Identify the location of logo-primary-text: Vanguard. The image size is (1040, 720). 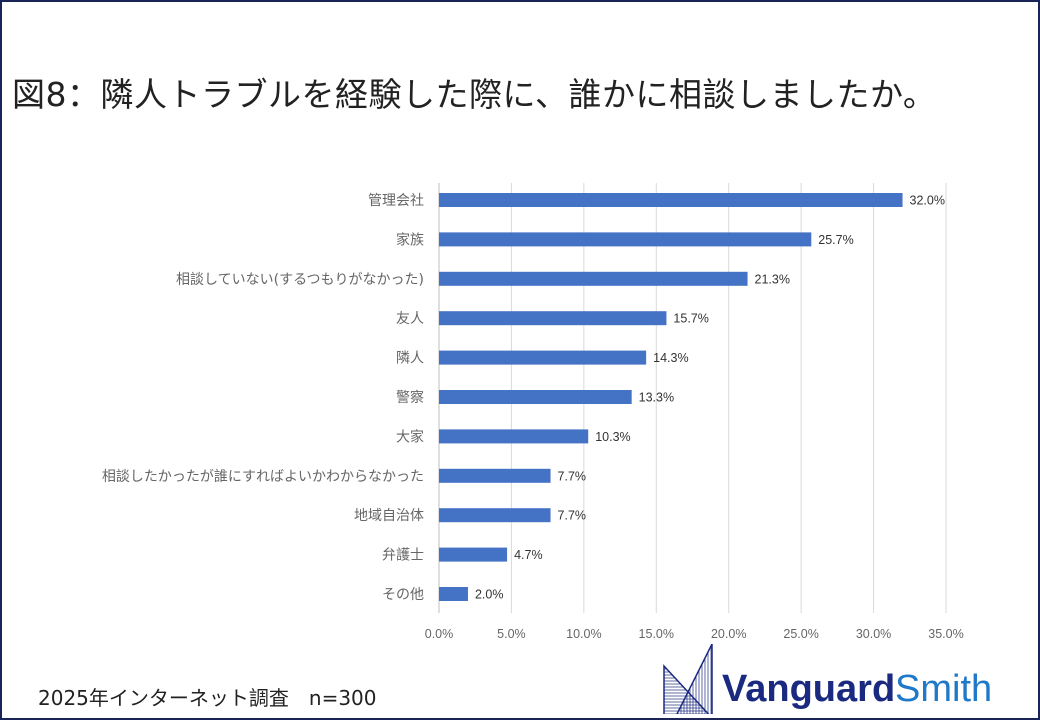
(809, 689).